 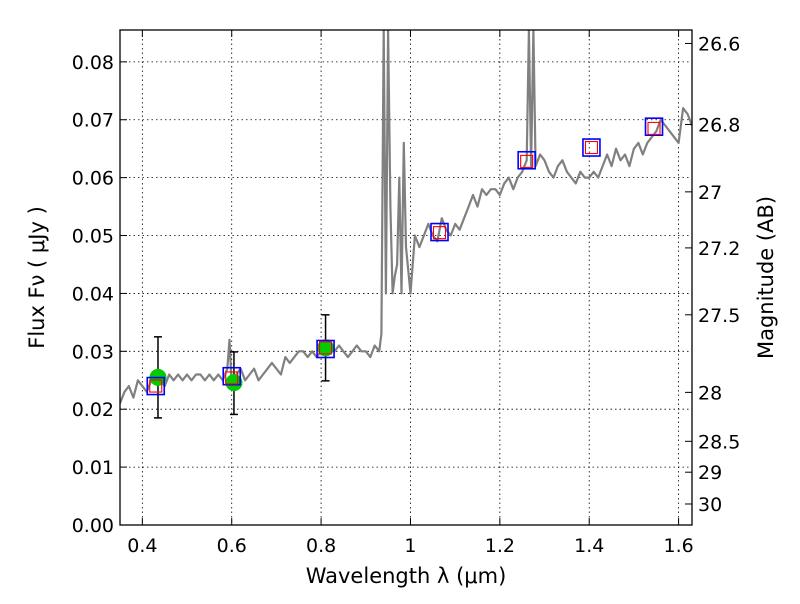 I want to click on y-tick-label: 0.01, so click(x=93, y=468).